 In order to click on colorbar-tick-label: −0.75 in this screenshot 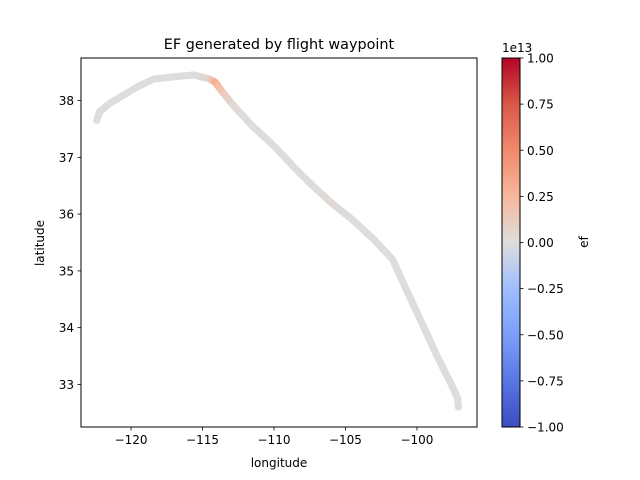, I will do `click(545, 381)`.